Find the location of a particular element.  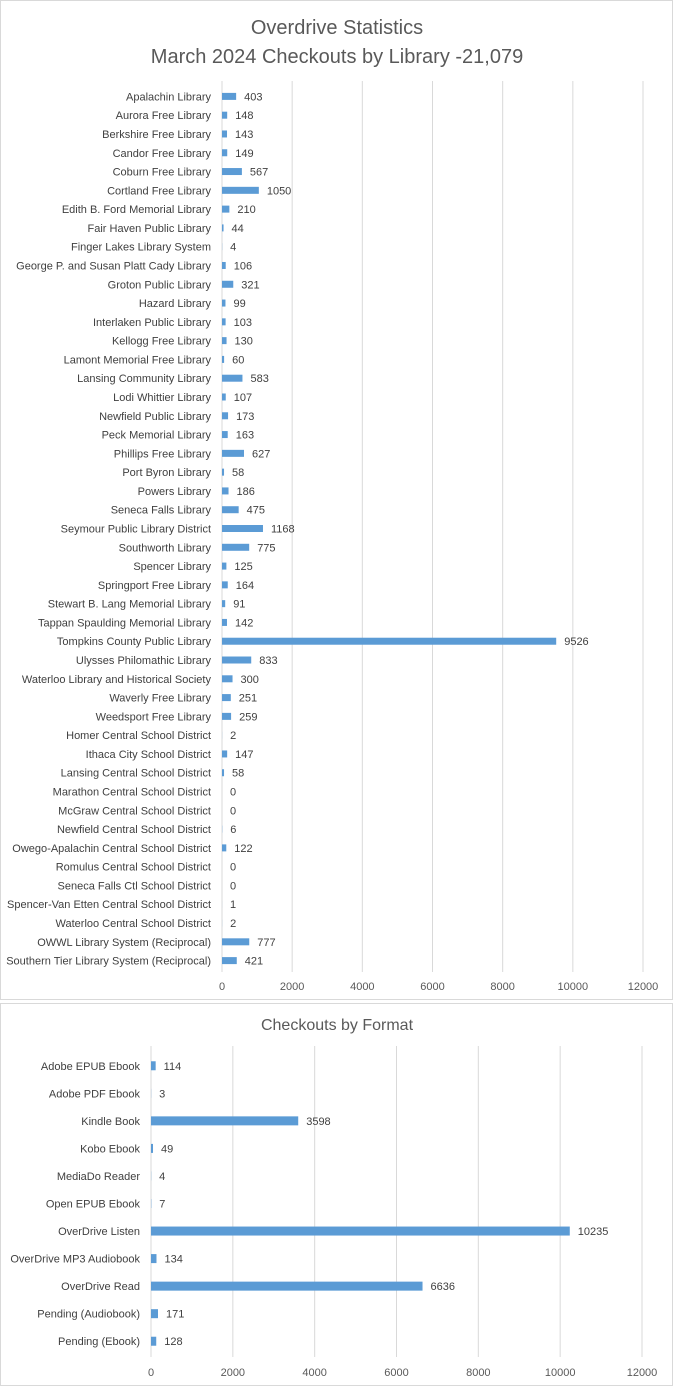

data-label: 2 is located at coordinates (233, 736).